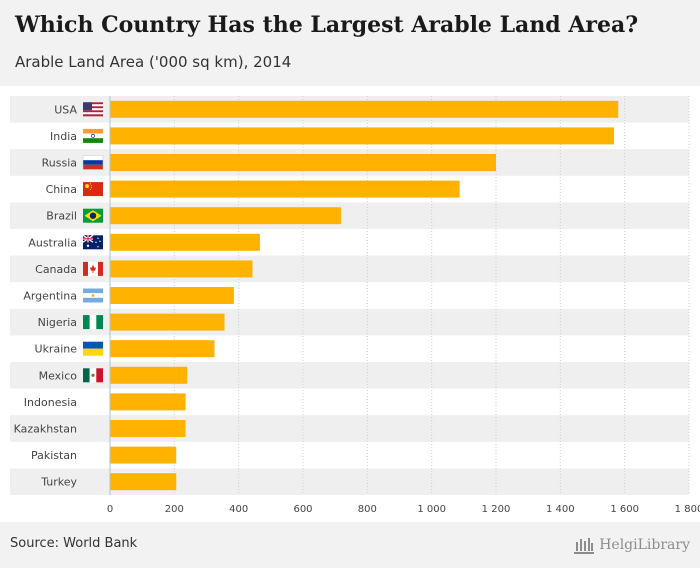 This screenshot has height=568, width=700. Describe the element at coordinates (93, 162) in the screenshot. I see `russia-flag-icon` at that location.